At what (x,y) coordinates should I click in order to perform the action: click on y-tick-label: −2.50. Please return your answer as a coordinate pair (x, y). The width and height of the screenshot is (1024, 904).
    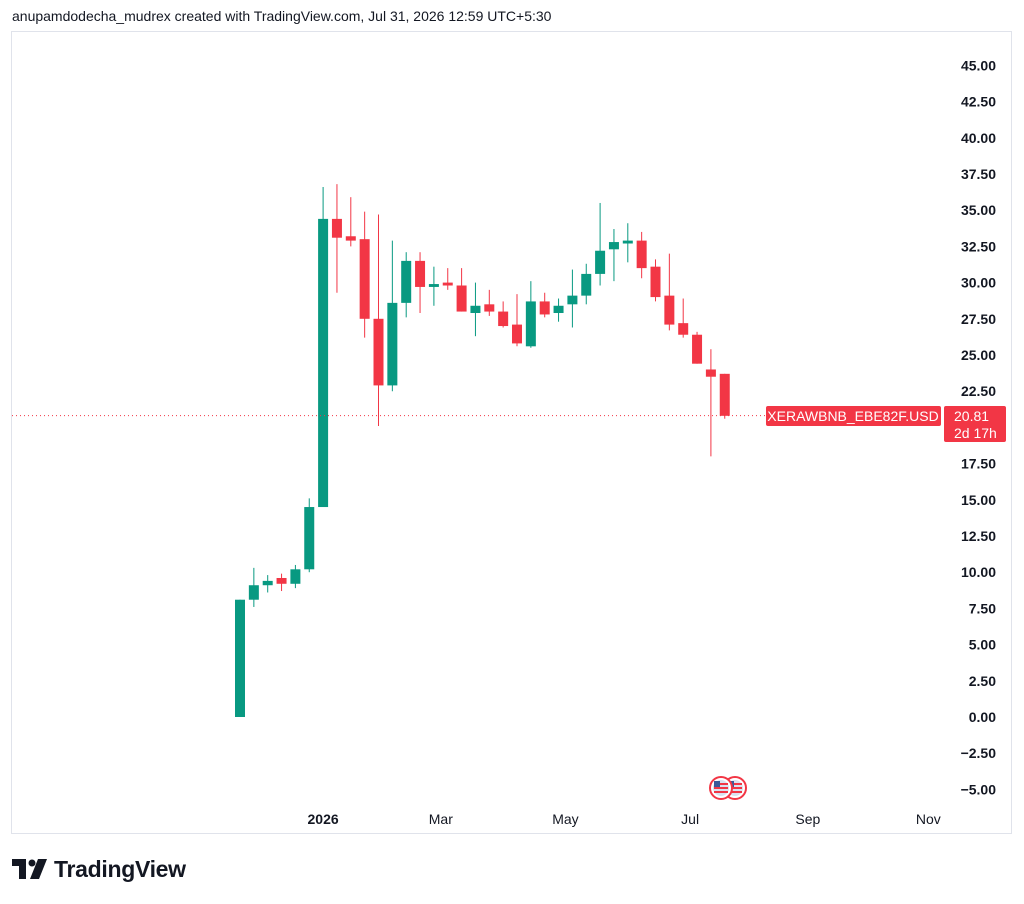
    Looking at the image, I should click on (979, 753).